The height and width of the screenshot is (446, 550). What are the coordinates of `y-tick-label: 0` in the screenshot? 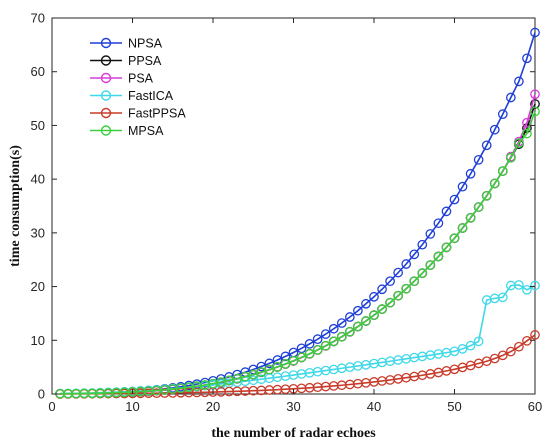 It's located at (41, 394).